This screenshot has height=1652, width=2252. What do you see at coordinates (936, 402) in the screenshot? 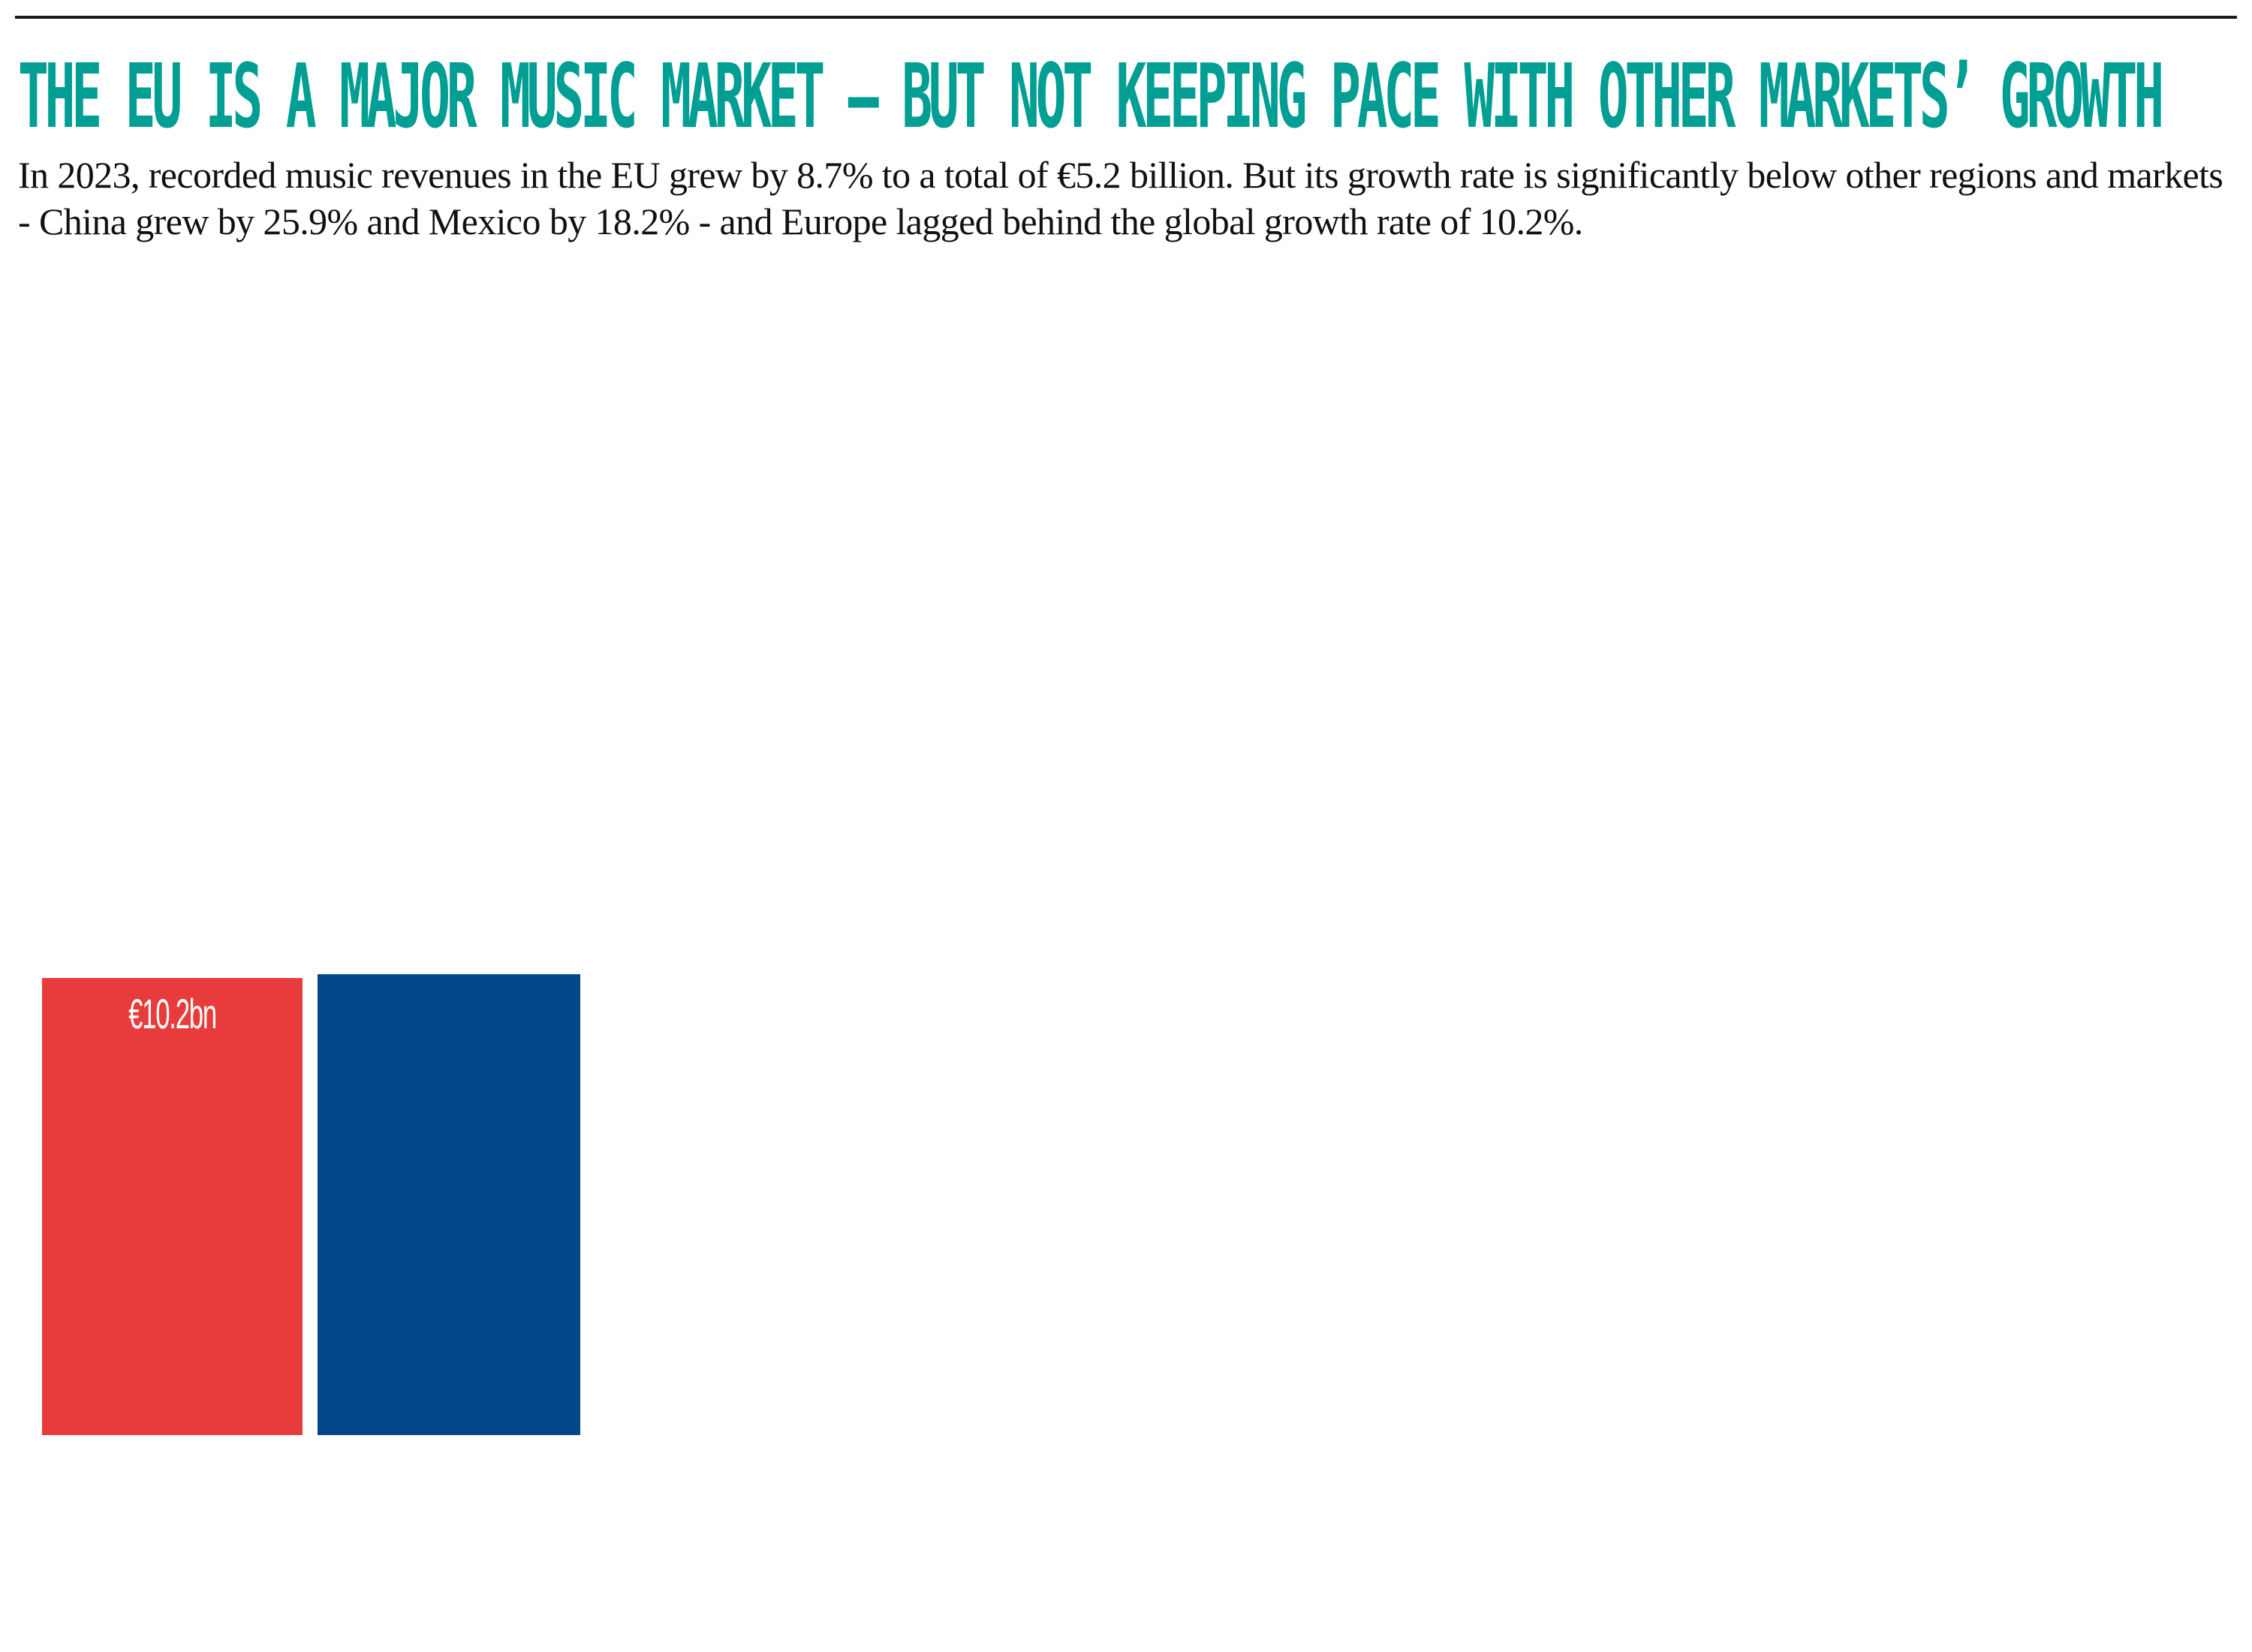
I see `chart-title-year: 2023` at bounding box center [936, 402].